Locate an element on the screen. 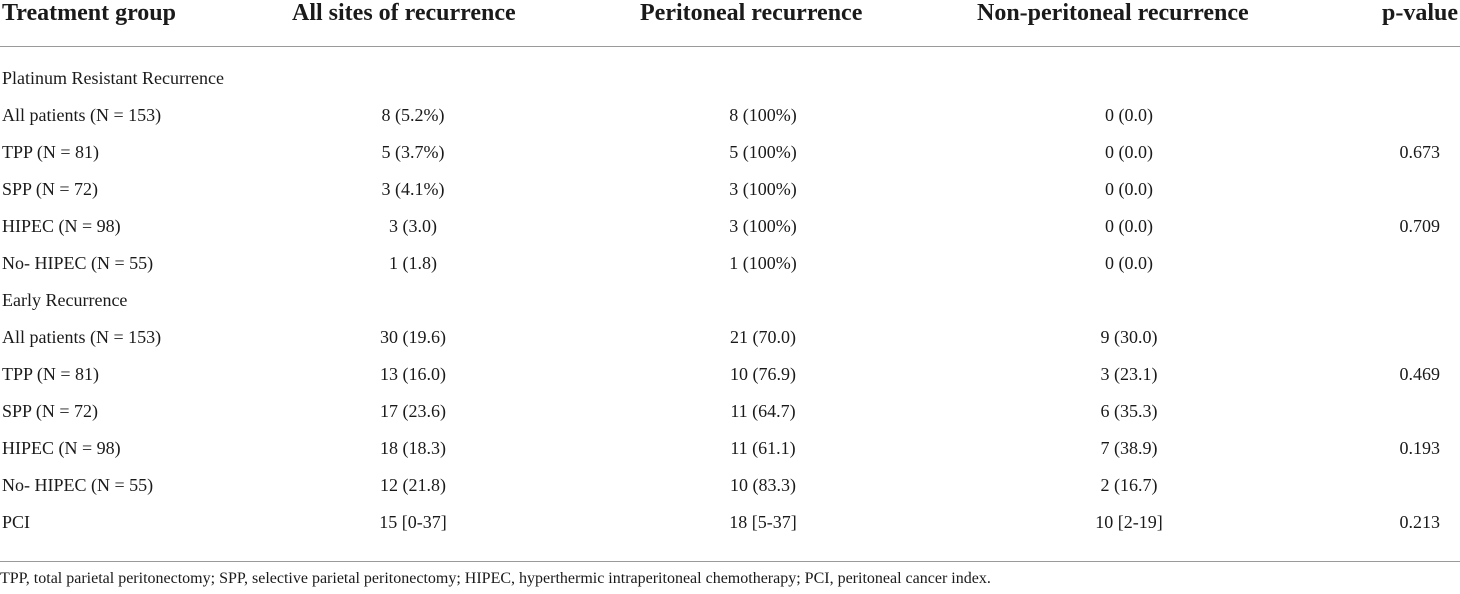 The width and height of the screenshot is (1460, 594). header-all-sites: All sites of recurrence is located at coordinates (404, 13).